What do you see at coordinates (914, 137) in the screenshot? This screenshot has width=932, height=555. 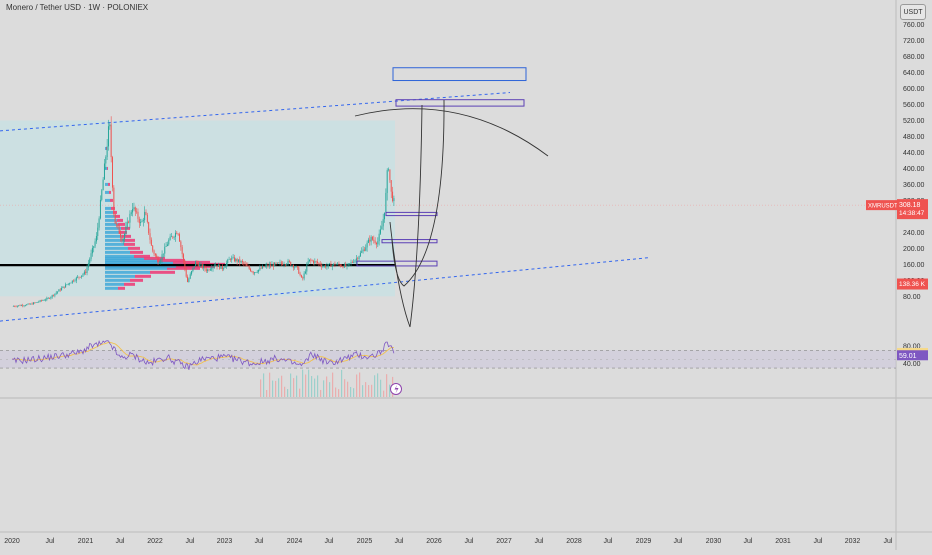 I see `price-axis-label: 480.00` at bounding box center [914, 137].